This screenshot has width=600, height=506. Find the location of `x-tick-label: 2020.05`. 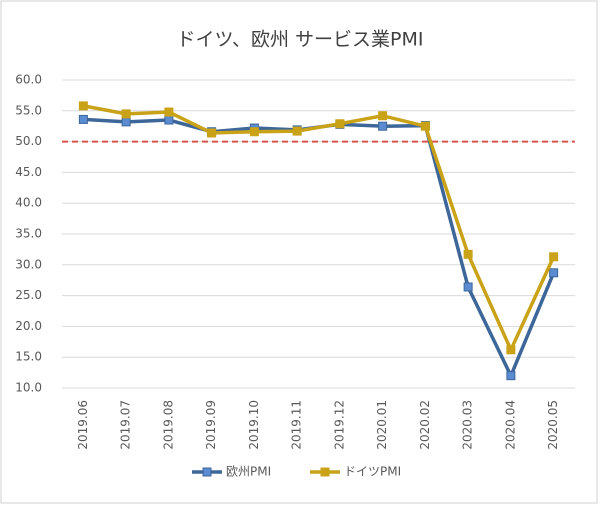

x-tick-label: 2020.05 is located at coordinates (553, 425).